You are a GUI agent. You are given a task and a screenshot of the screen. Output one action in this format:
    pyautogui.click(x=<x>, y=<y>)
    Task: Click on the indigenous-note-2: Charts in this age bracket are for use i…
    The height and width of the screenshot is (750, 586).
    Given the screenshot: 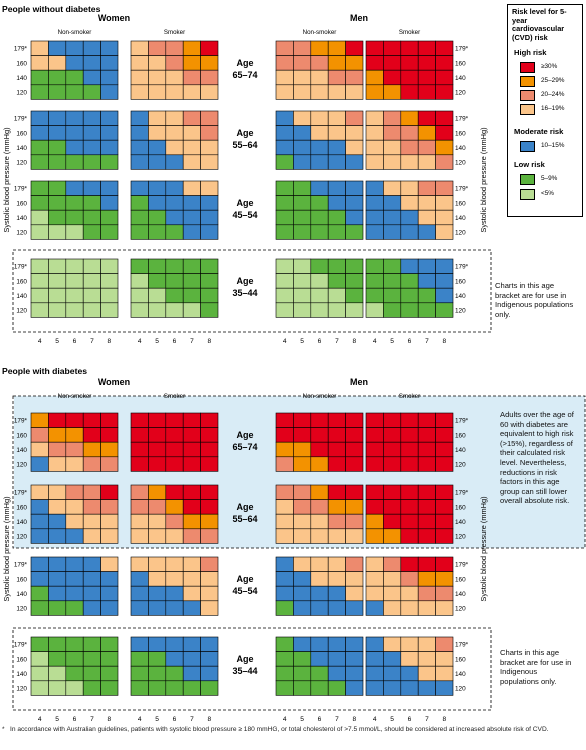 What is the action you would take?
    pyautogui.click(x=536, y=667)
    